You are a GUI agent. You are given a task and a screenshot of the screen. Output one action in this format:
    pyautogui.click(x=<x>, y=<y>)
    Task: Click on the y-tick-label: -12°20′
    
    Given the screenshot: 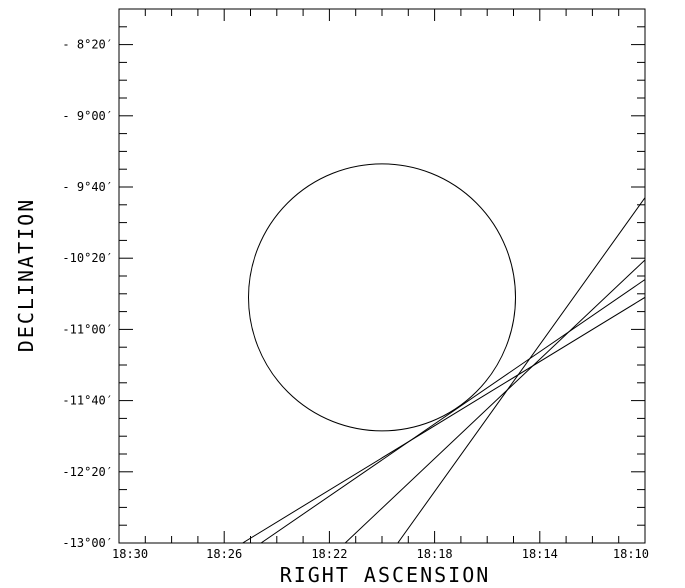 What is the action you would take?
    pyautogui.click(x=87, y=472)
    